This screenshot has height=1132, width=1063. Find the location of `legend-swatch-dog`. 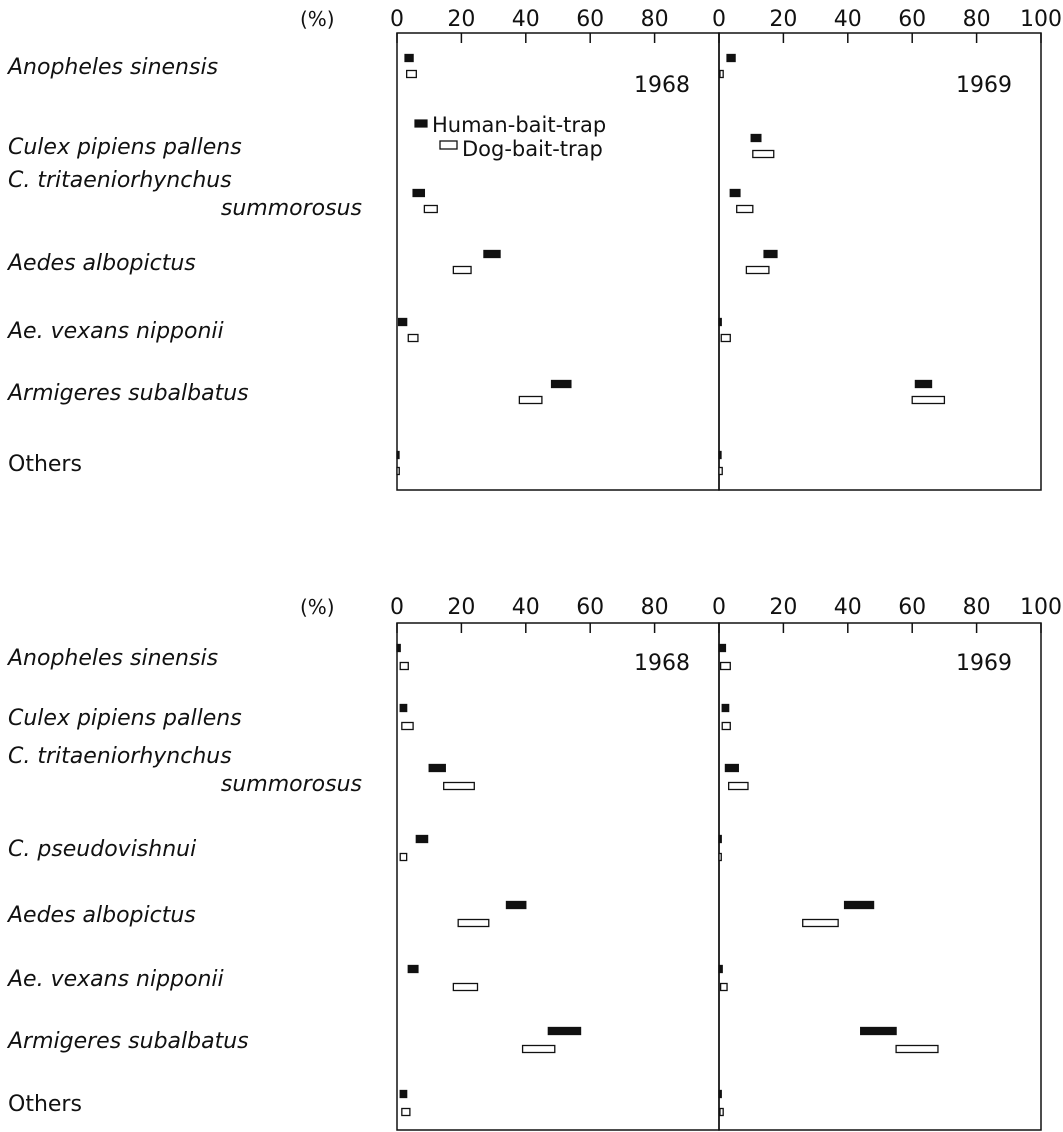

legend-swatch-dog is located at coordinates (448, 145).